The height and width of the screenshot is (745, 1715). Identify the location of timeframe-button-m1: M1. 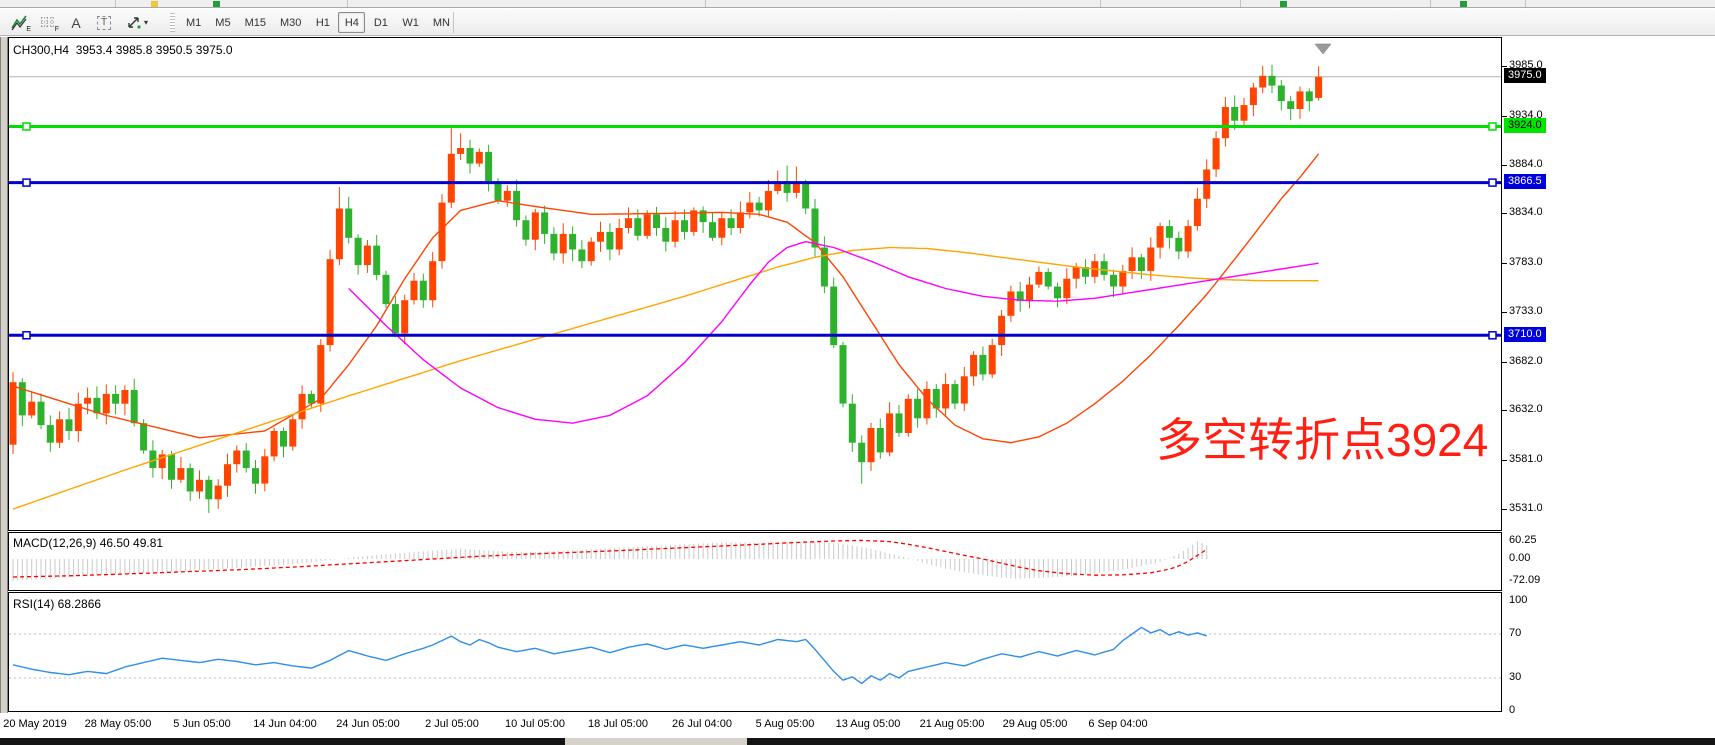
(194, 22).